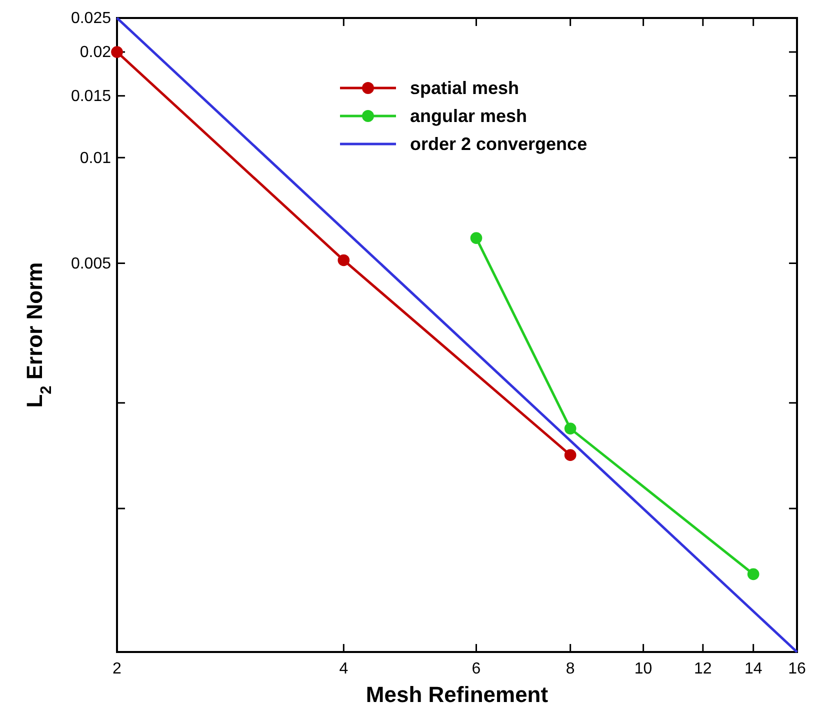 This screenshot has height=714, width=822. What do you see at coordinates (465, 88) in the screenshot?
I see `legend-label: spatial mesh` at bounding box center [465, 88].